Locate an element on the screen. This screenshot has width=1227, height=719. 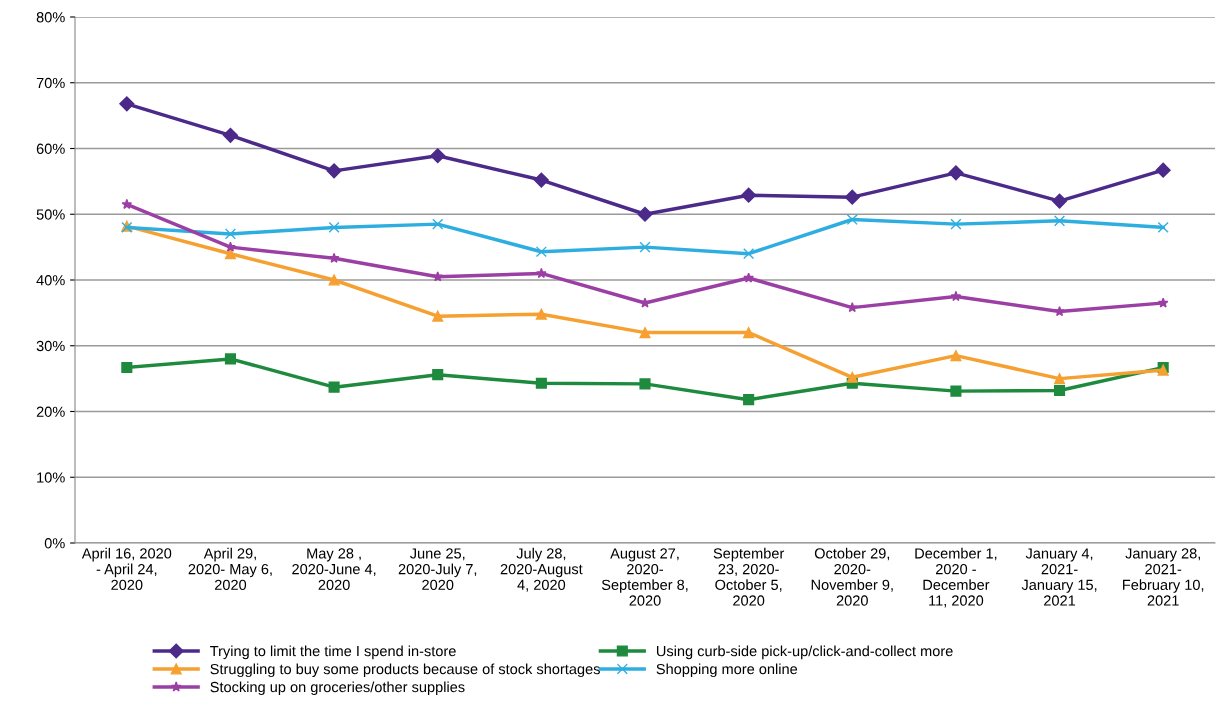
x-tick-label: May 28 , 2020-June 4, 2020 is located at coordinates (334, 569).